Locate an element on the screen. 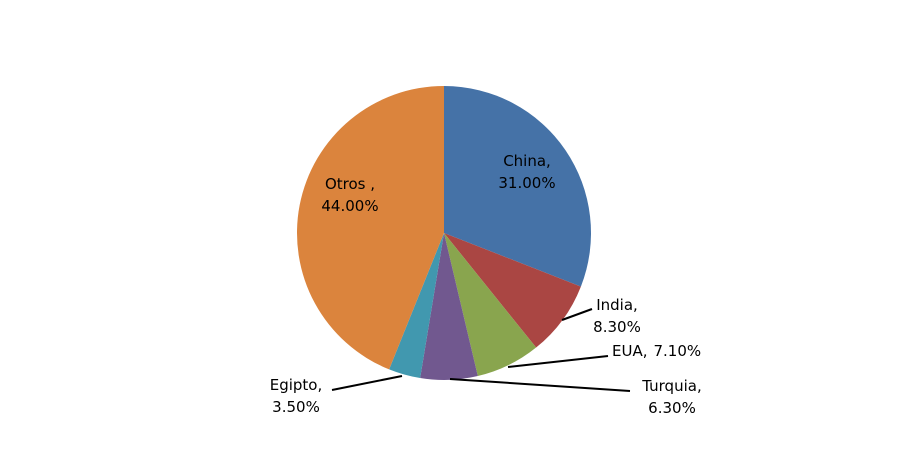  data-label: Otros , 44.00% is located at coordinates (349, 195).